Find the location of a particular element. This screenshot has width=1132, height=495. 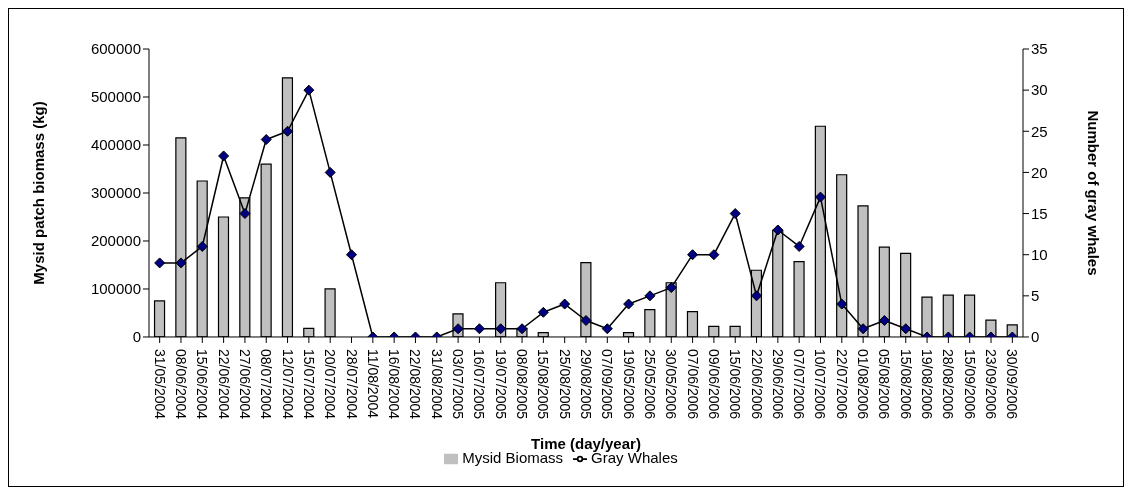

x-tick-label: 15/06/2006 is located at coordinates (735, 384).